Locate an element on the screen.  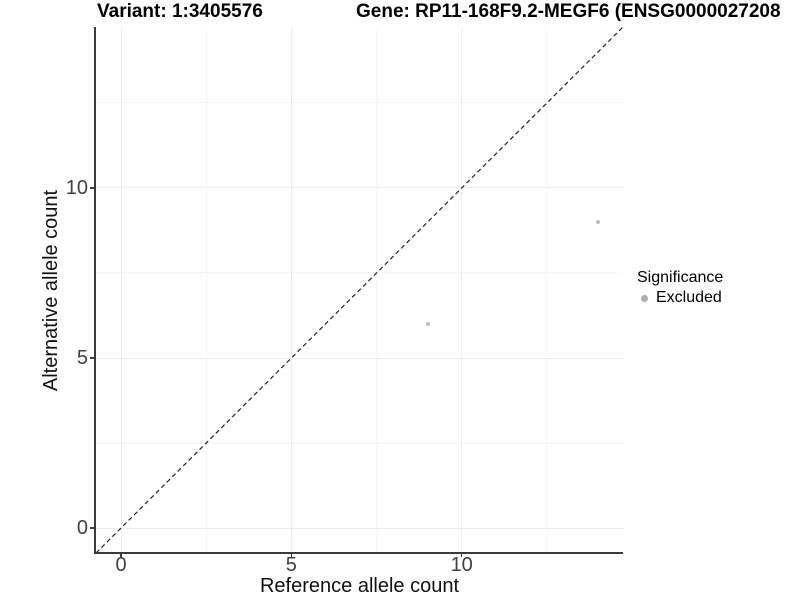
x-axis-label: Reference allele count is located at coordinates (359, 586).